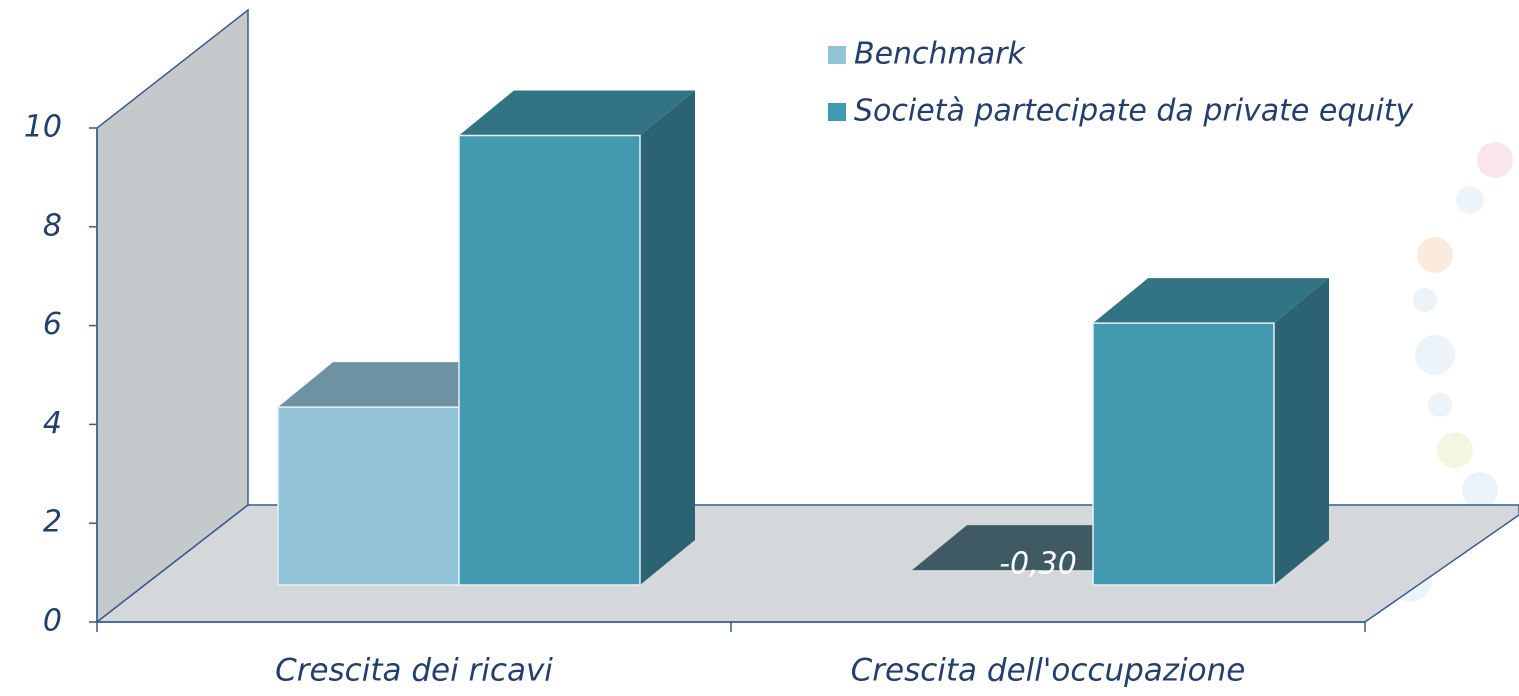 This screenshot has width=1519, height=696. Describe the element at coordinates (1038, 564) in the screenshot. I see `value-label: -0,30` at that location.